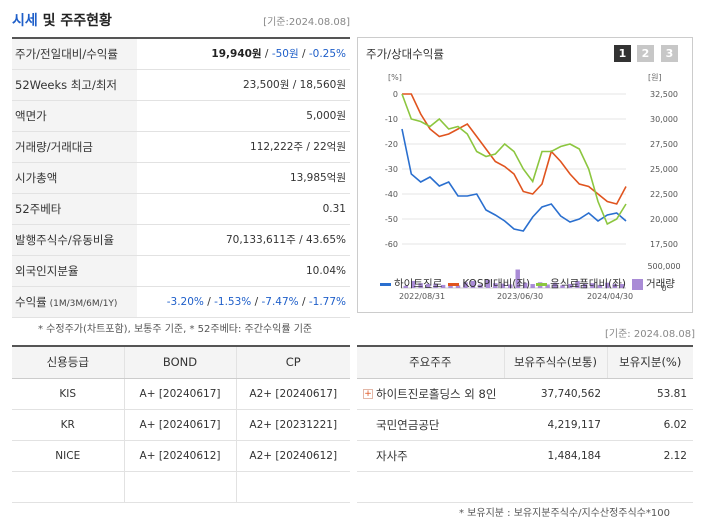 Image resolution: width=702 pixels, height=525 pixels. Describe the element at coordinates (653, 283) in the screenshot. I see `legend-item: 거래량` at that location.